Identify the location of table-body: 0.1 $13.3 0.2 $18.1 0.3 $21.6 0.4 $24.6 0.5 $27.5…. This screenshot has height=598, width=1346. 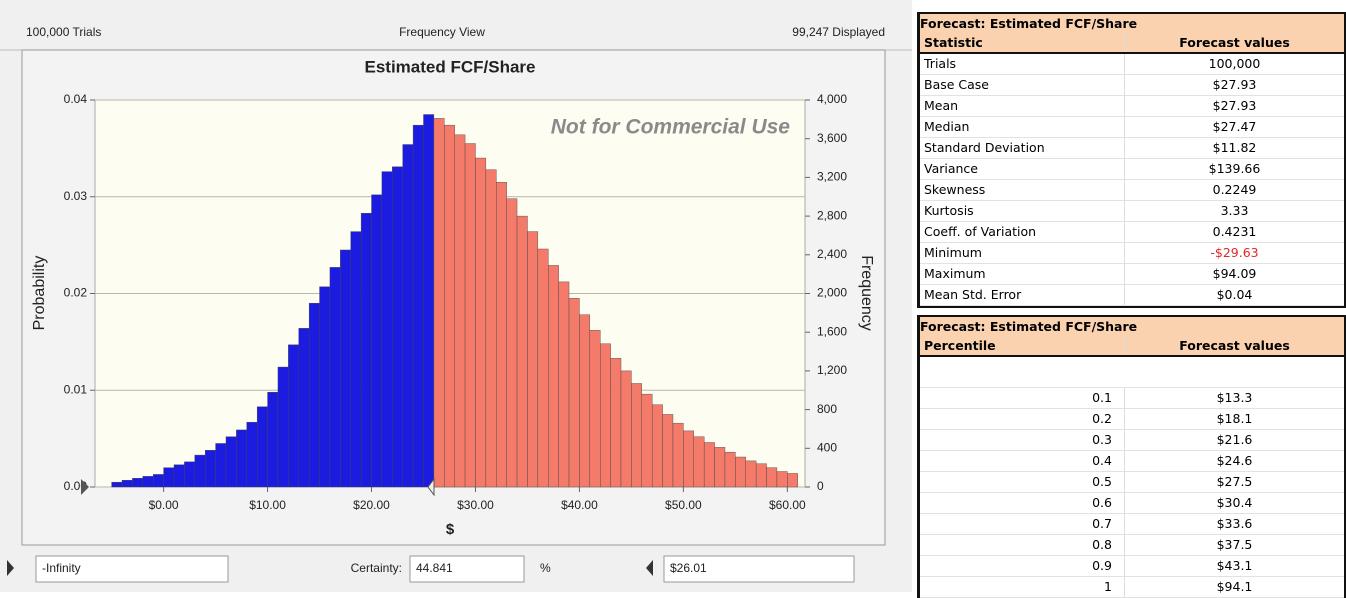
(1131, 477).